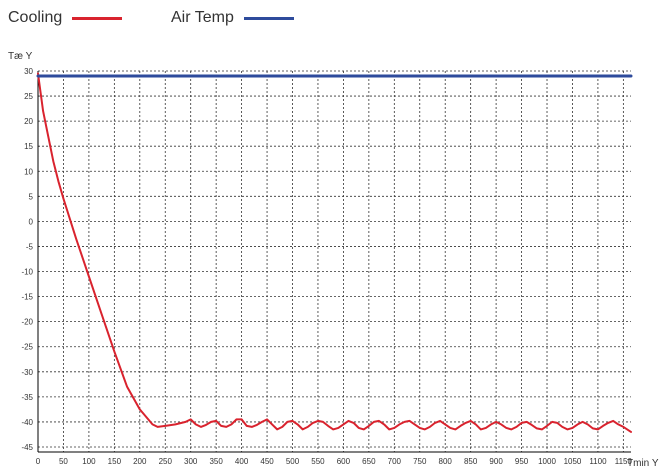  What do you see at coordinates (89, 461) in the screenshot?
I see `x-tick-label: 100` at bounding box center [89, 461].